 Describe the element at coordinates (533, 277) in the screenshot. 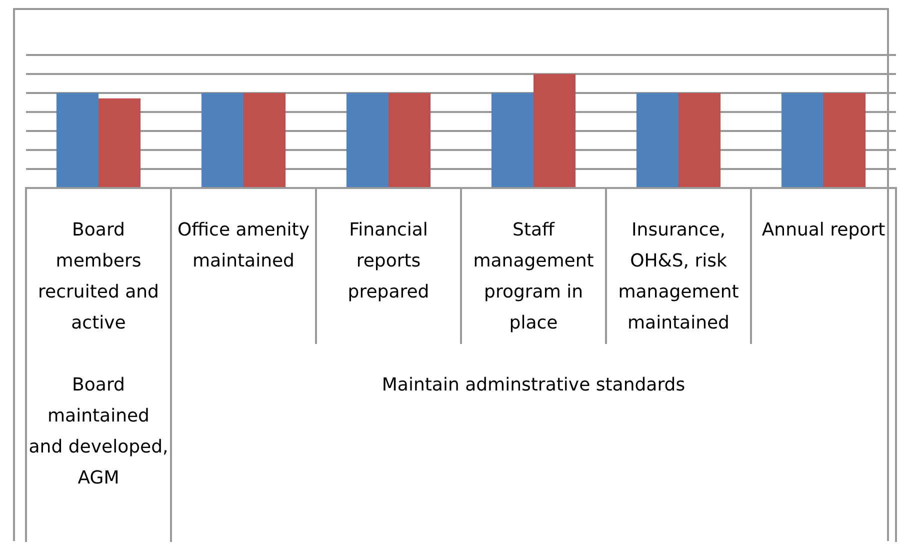

I see `x-tick-label: Staff management program in place` at that location.